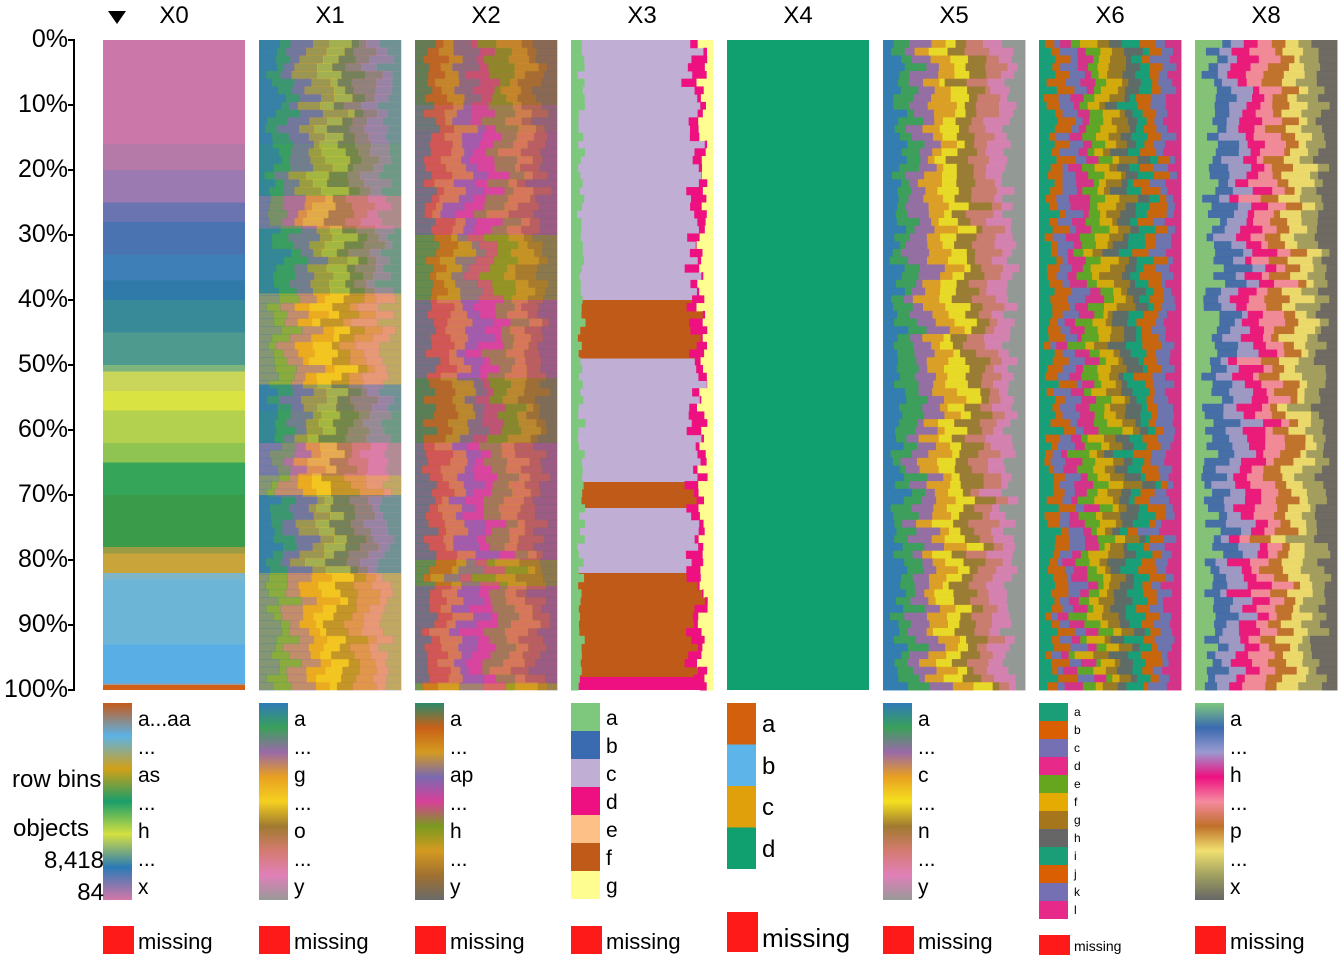 The image size is (1344, 960). Describe the element at coordinates (174, 186) in the screenshot. I see `bin-segment` at that location.